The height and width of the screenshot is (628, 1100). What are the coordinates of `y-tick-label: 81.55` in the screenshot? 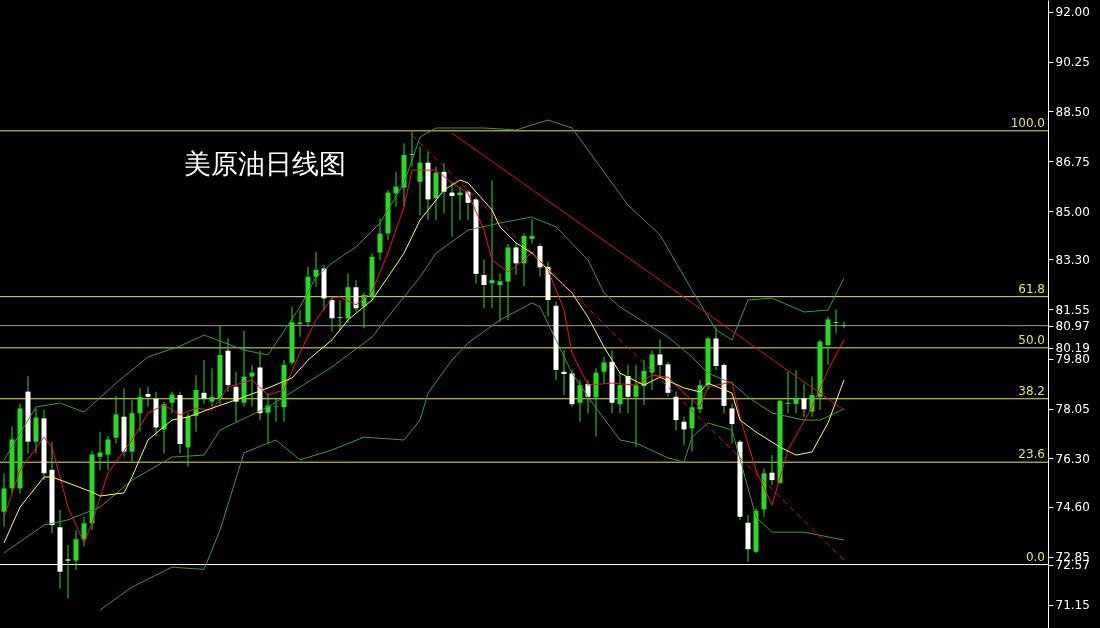 It's located at (1072, 309).